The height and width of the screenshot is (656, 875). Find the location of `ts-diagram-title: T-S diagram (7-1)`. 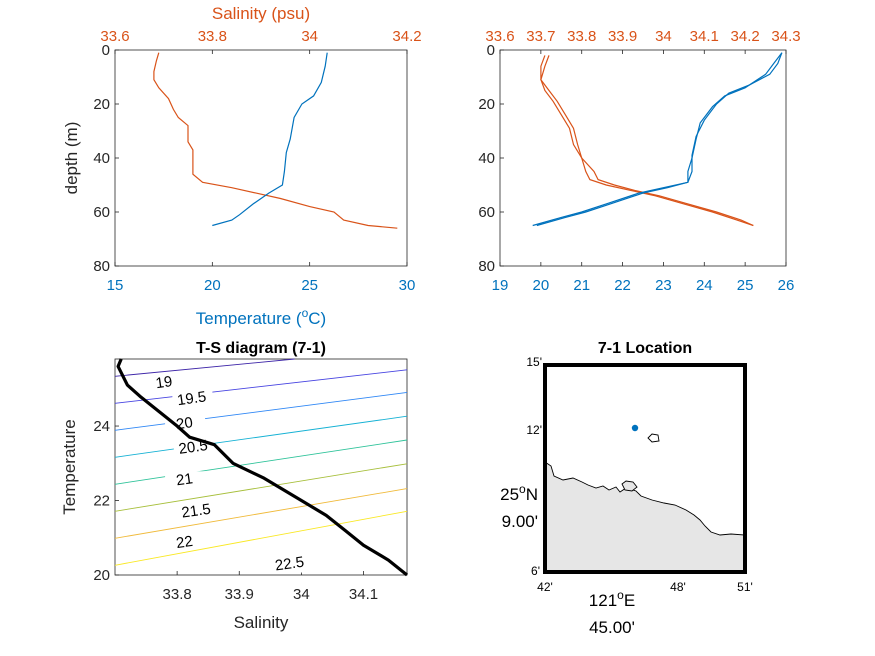

ts-diagram-title: T-S diagram (7-1) is located at coordinates (261, 348).